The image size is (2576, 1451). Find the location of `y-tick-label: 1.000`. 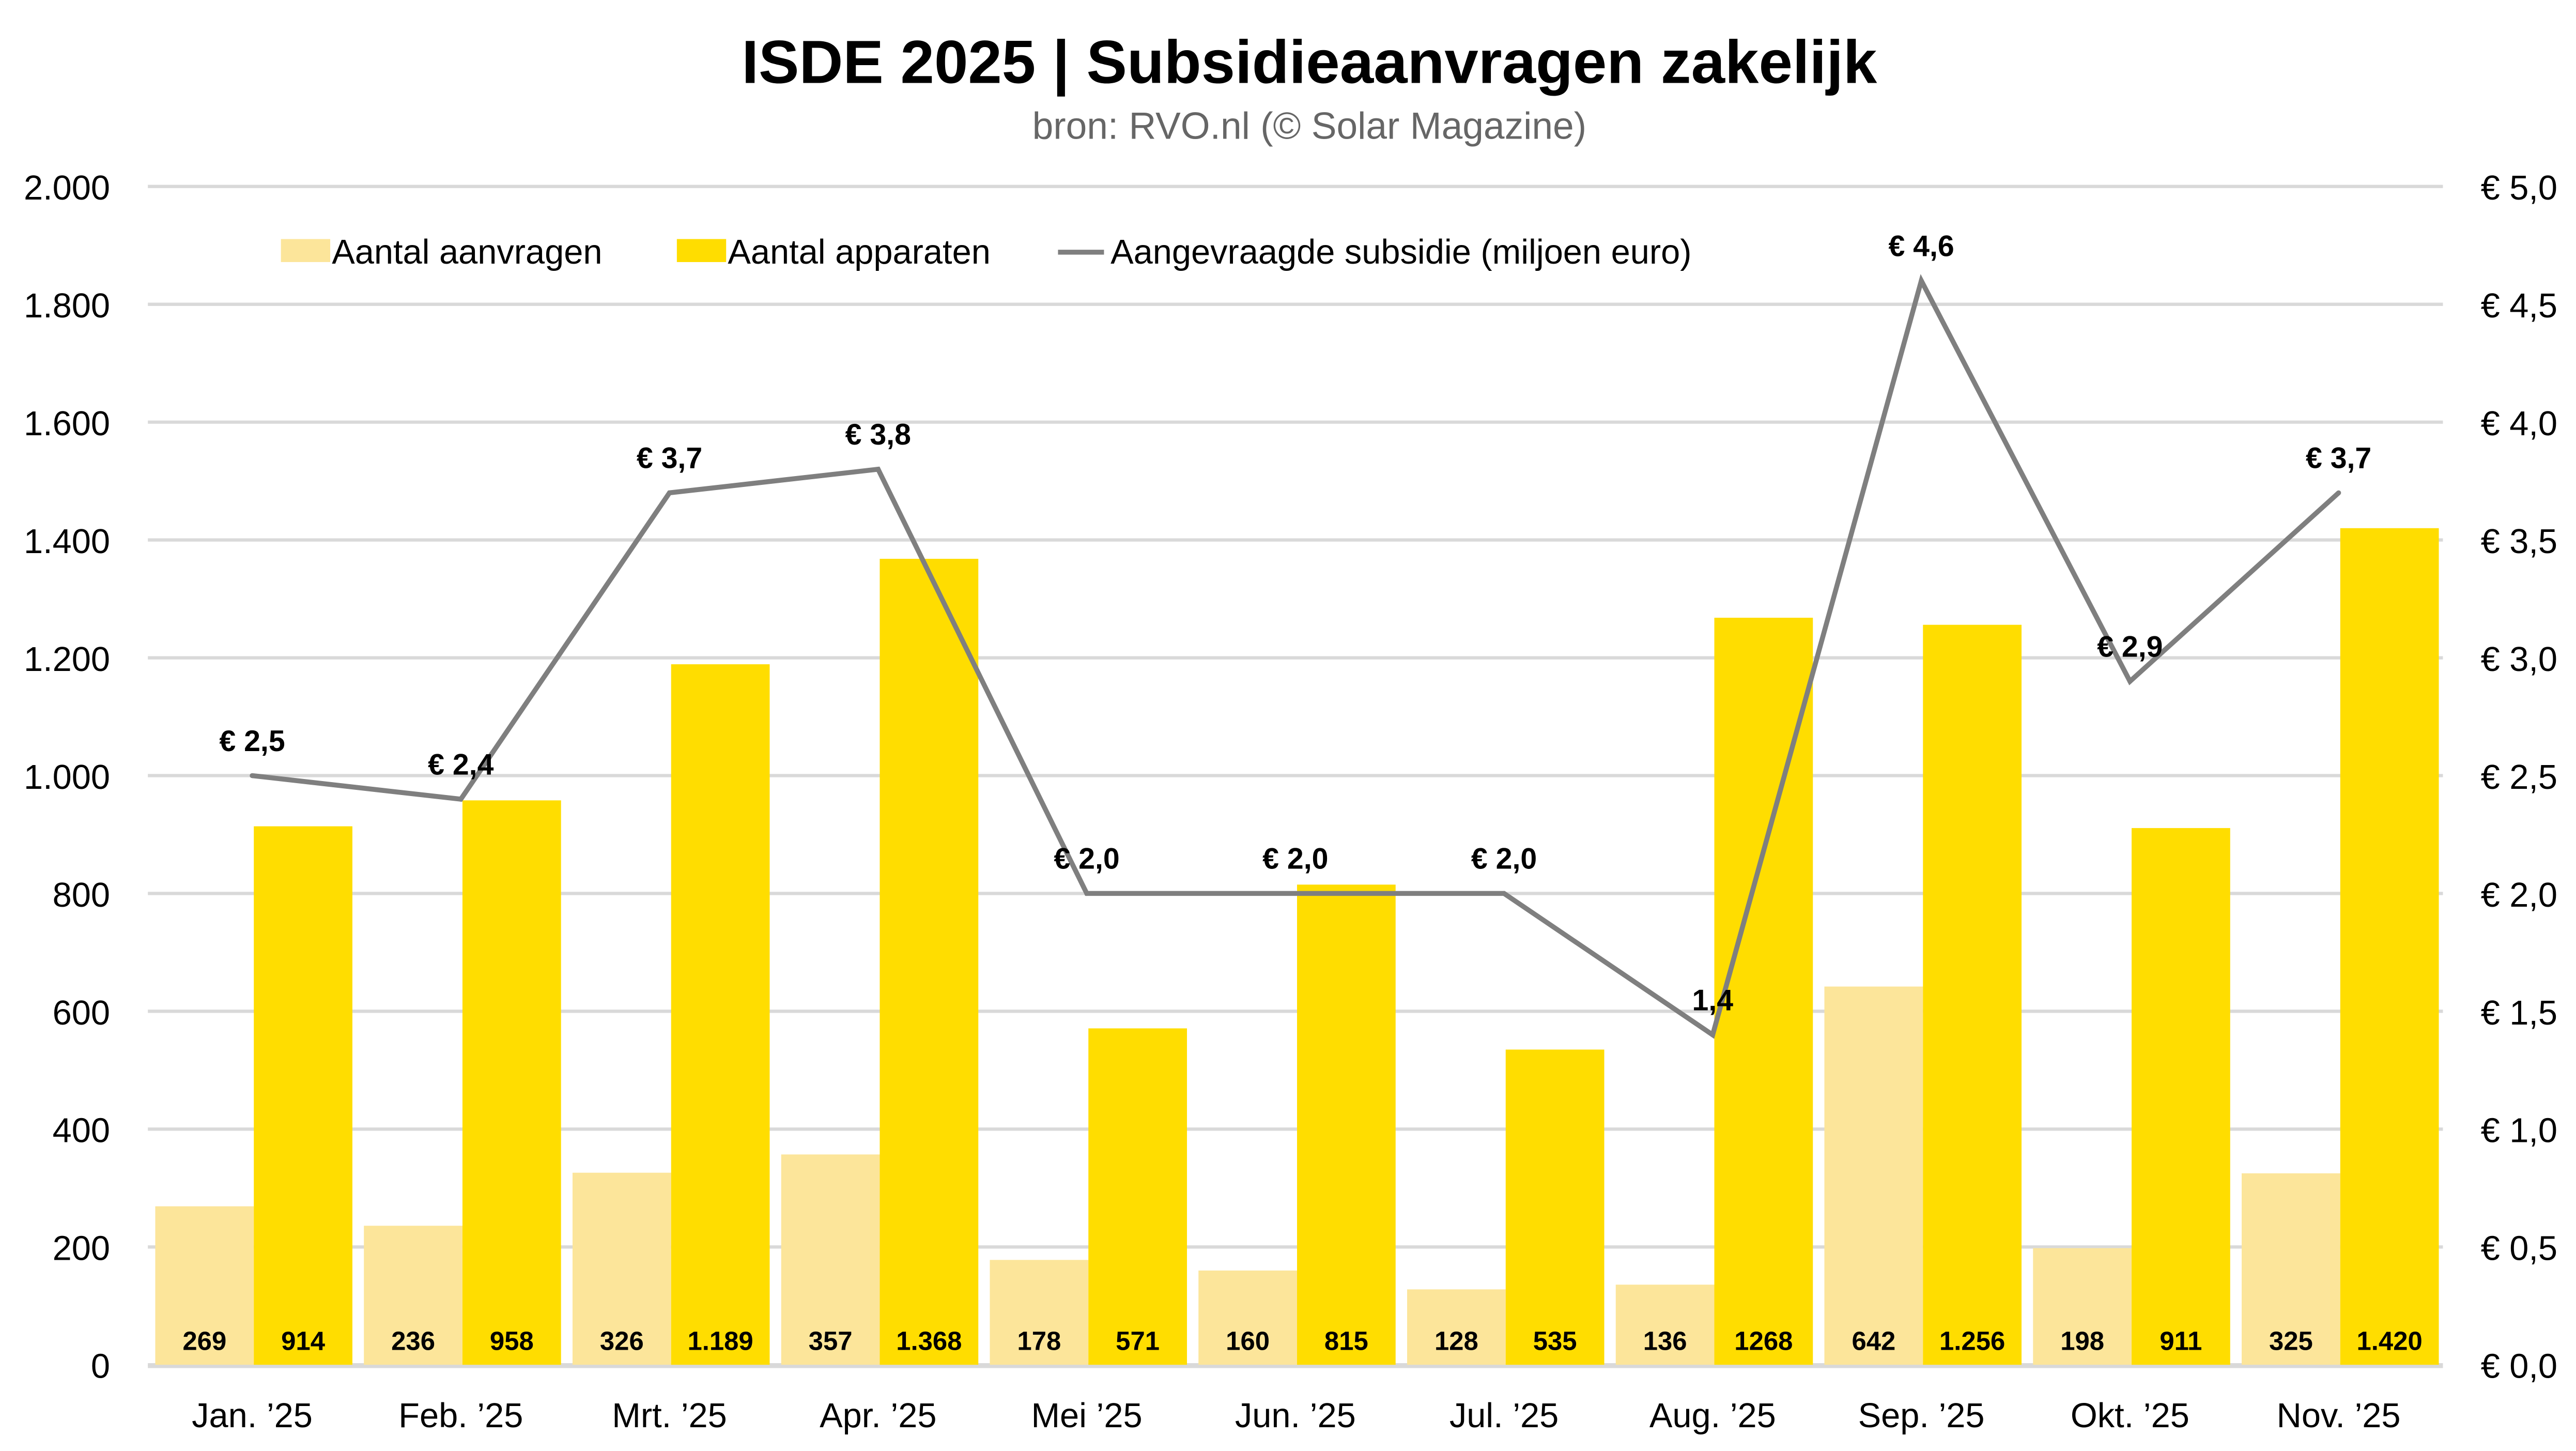

y-tick-label: 1.000 is located at coordinates (67, 777).